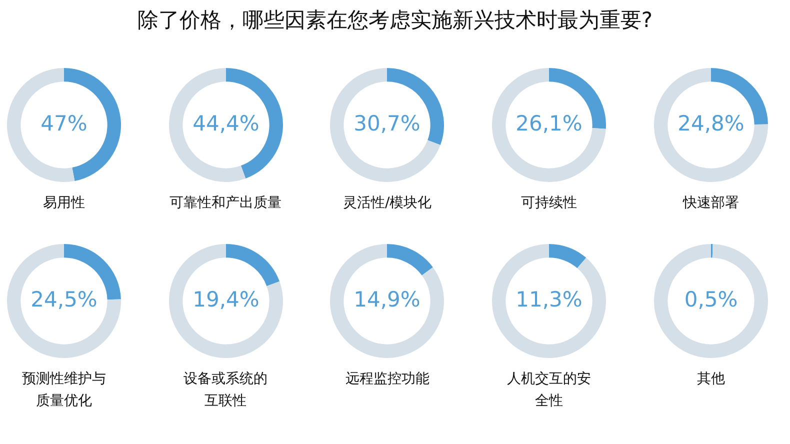  What do you see at coordinates (711, 203) in the screenshot?
I see `text: 快速部署` at bounding box center [711, 203].